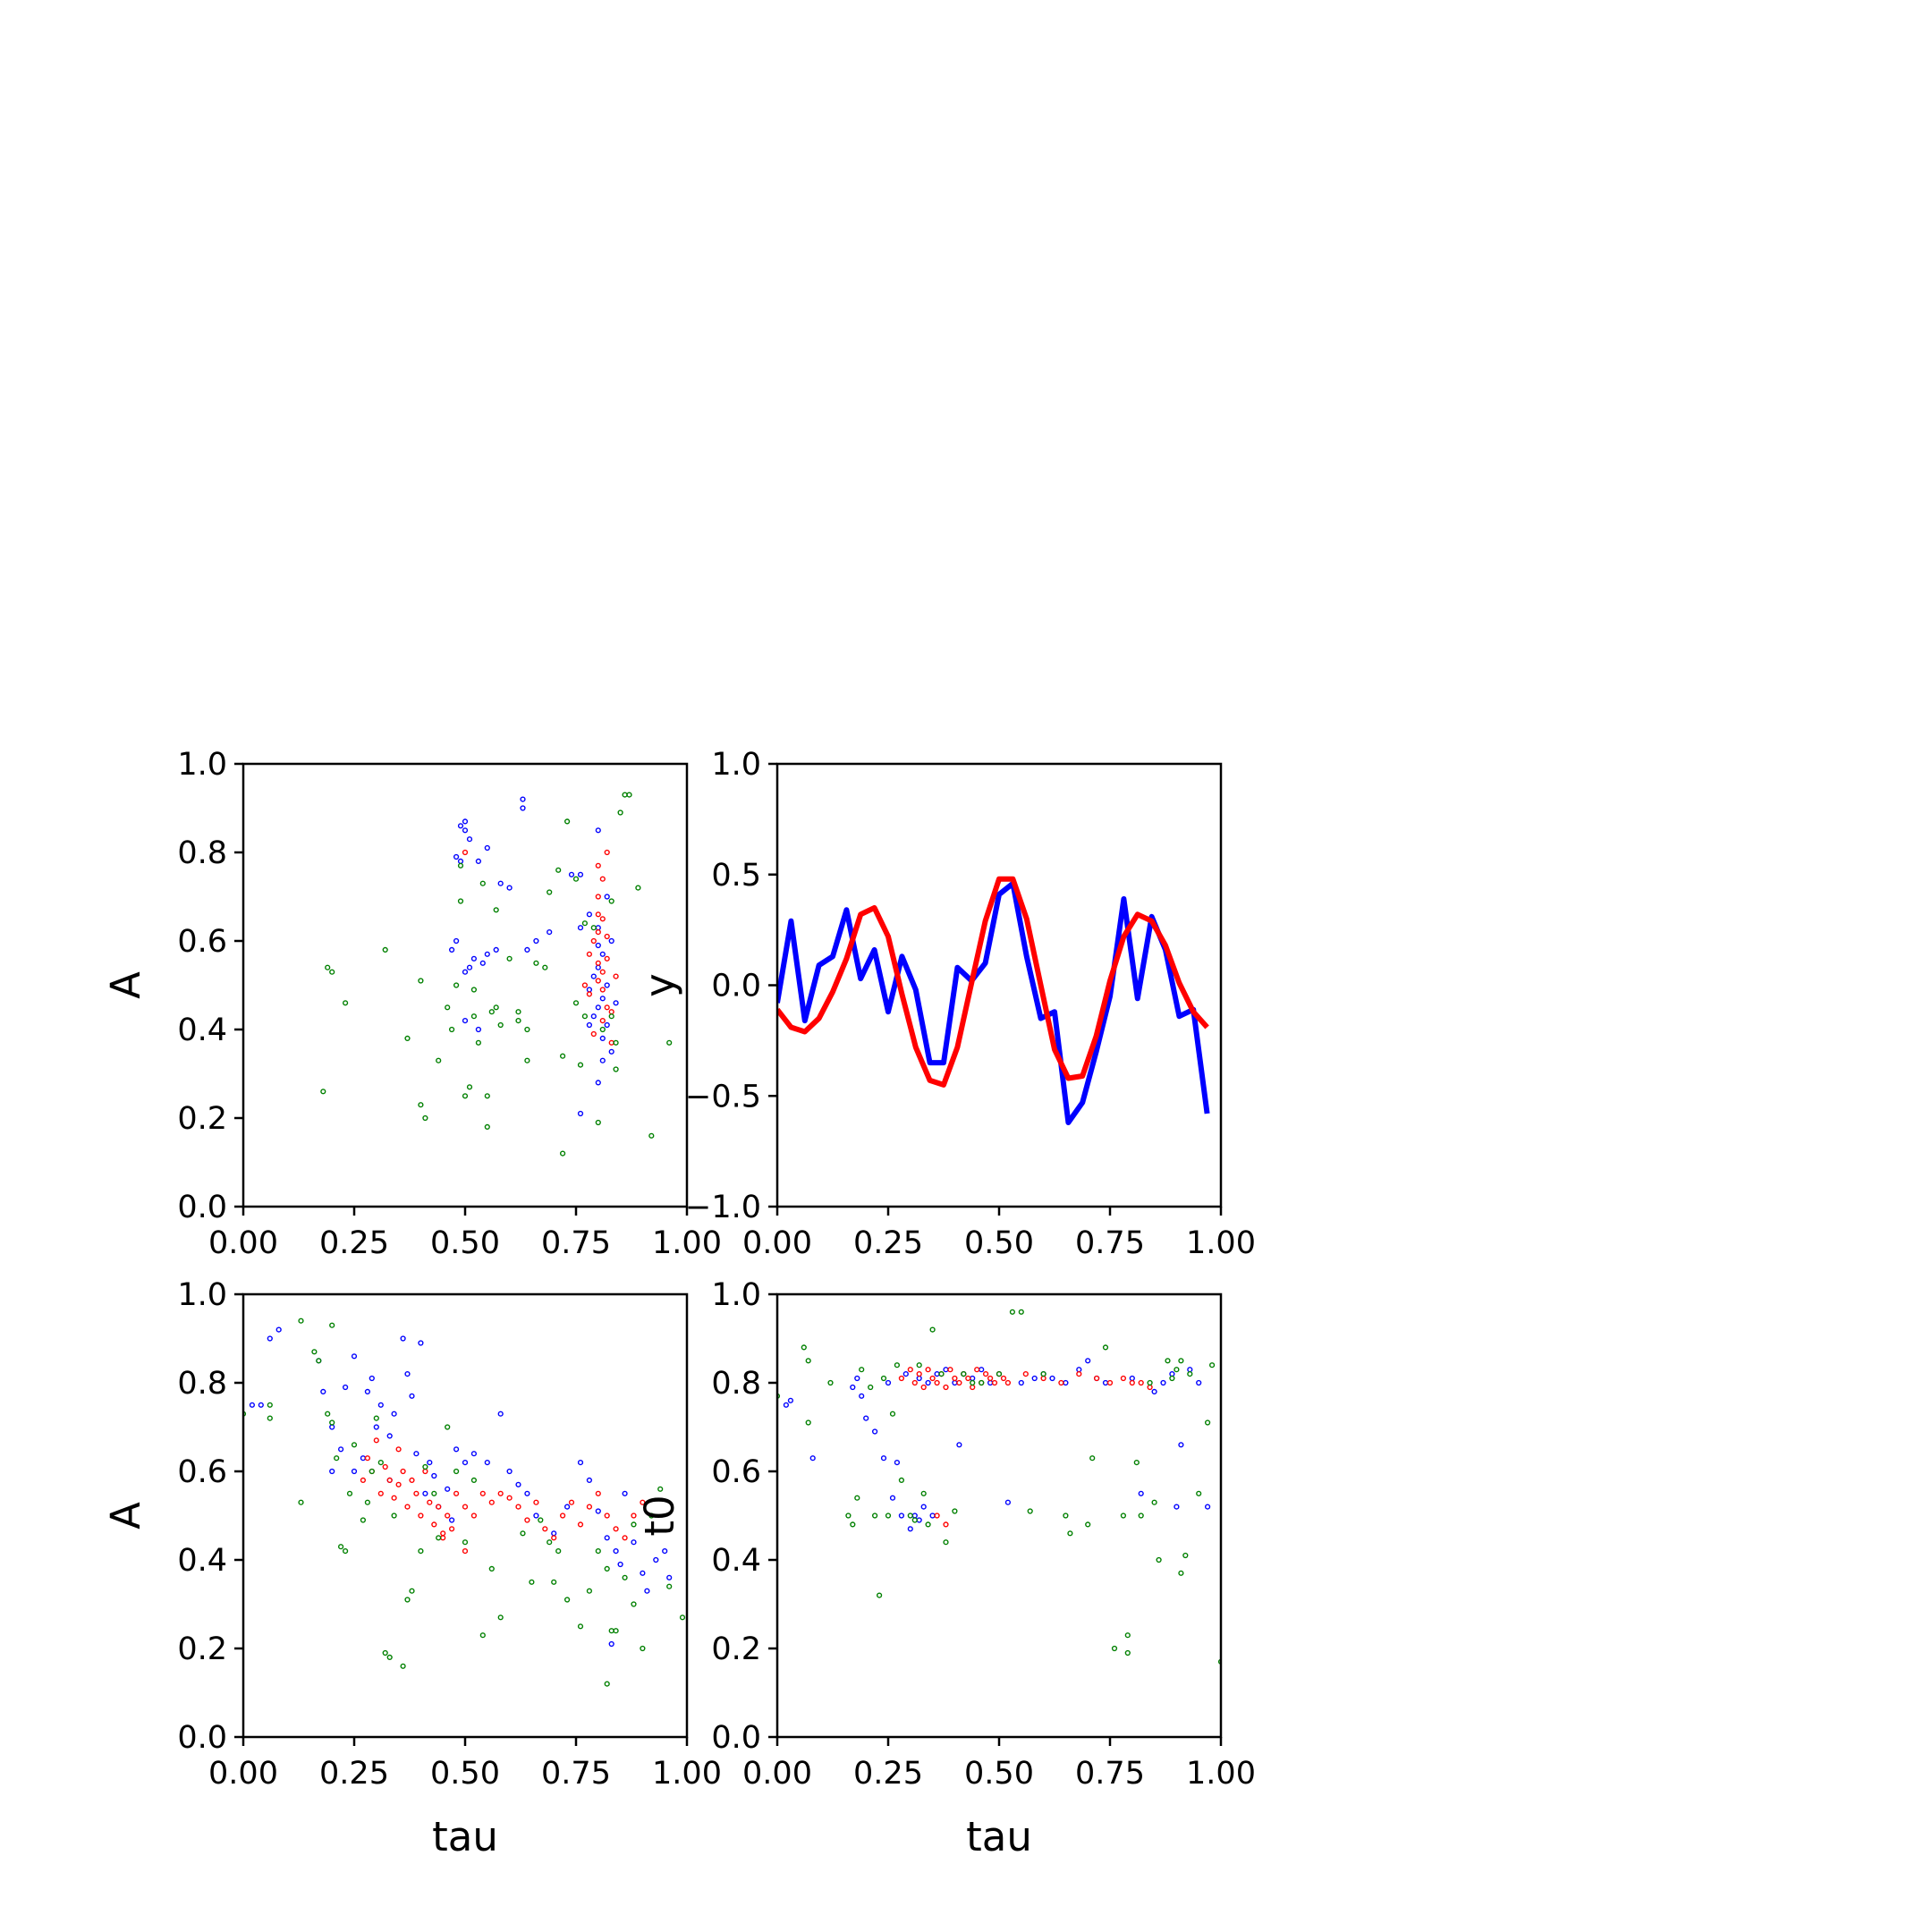 The image size is (1932, 1932). What do you see at coordinates (723, 1207) in the screenshot?
I see `y-tick-label: −1.0` at bounding box center [723, 1207].